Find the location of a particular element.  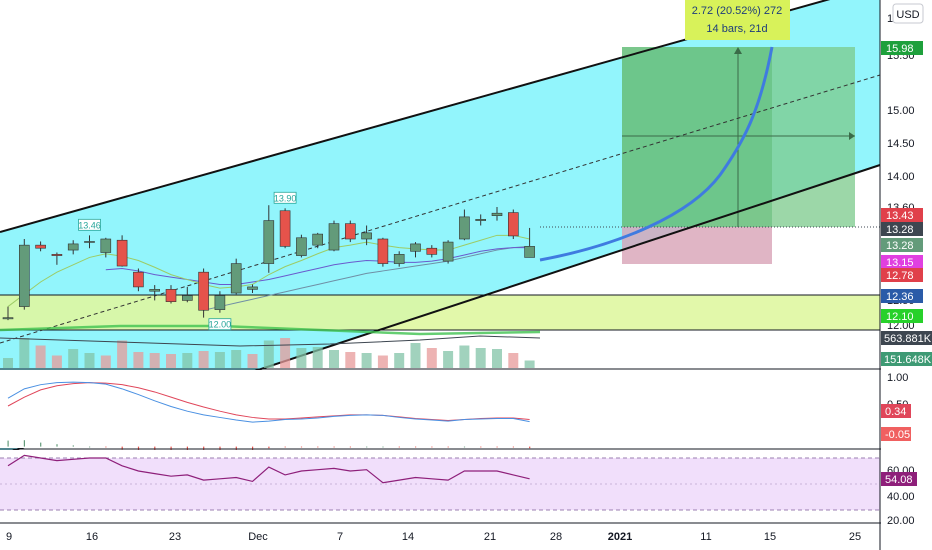

volume-tag is located at coordinates (906, 359).